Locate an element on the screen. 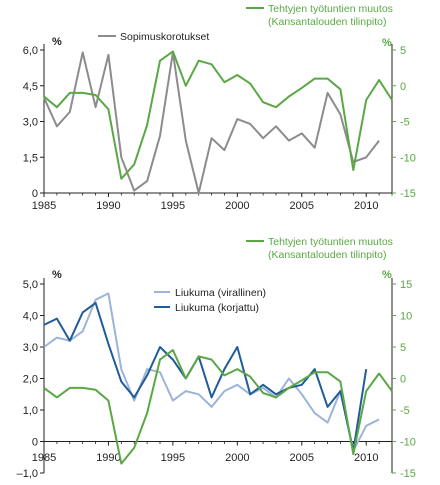 Image resolution: width=440 pixels, height=485 pixels. chart2-left-unit-label: % is located at coordinates (57, 275).